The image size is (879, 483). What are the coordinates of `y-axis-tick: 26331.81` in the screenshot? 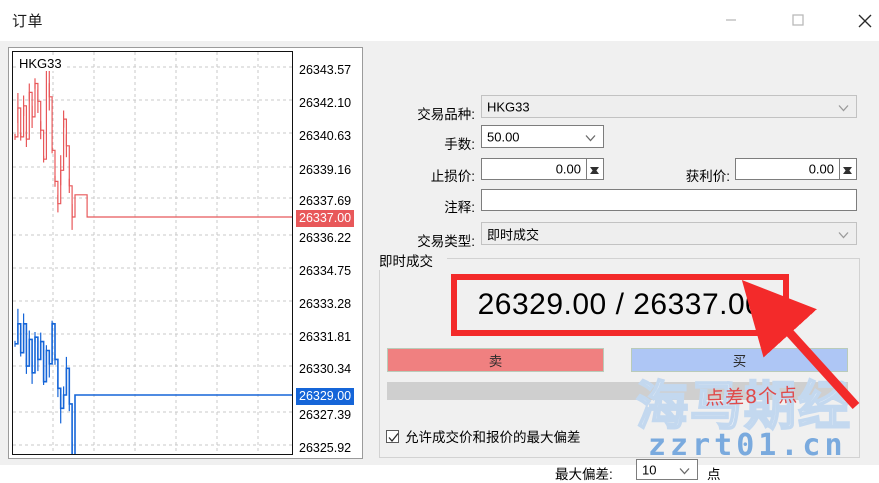 It's located at (325, 337).